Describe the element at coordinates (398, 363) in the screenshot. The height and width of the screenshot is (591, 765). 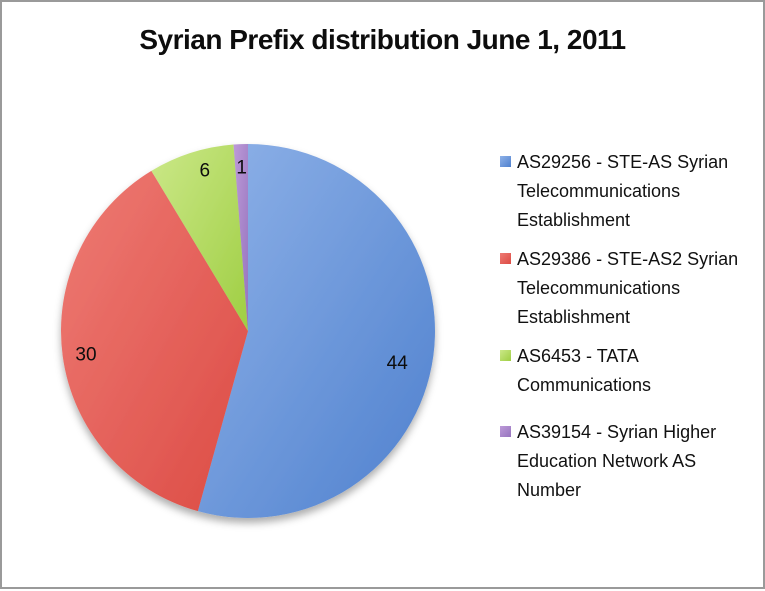
I see `slice-value-label: 44` at that location.